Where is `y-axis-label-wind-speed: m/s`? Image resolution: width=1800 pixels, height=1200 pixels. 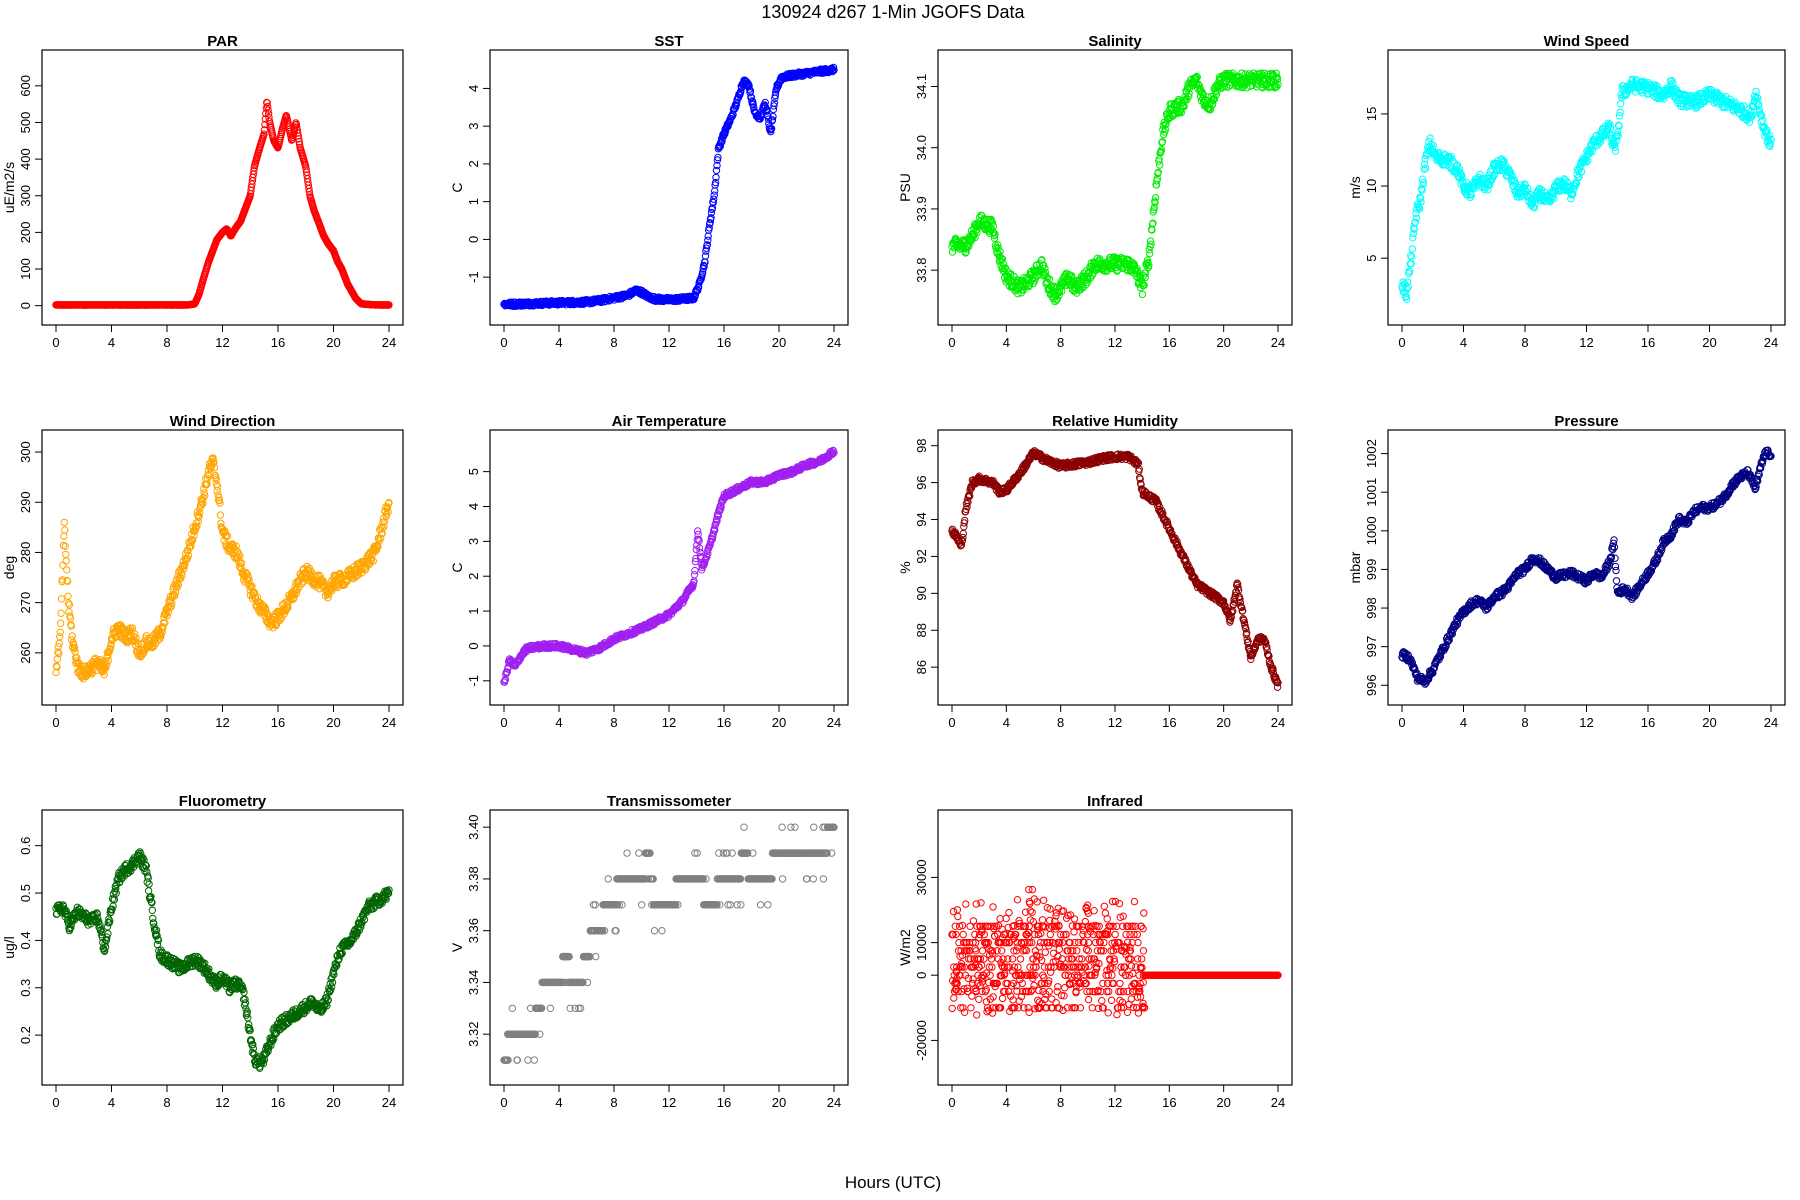
y-axis-label-wind-speed: m/s is located at coordinates (1355, 187).